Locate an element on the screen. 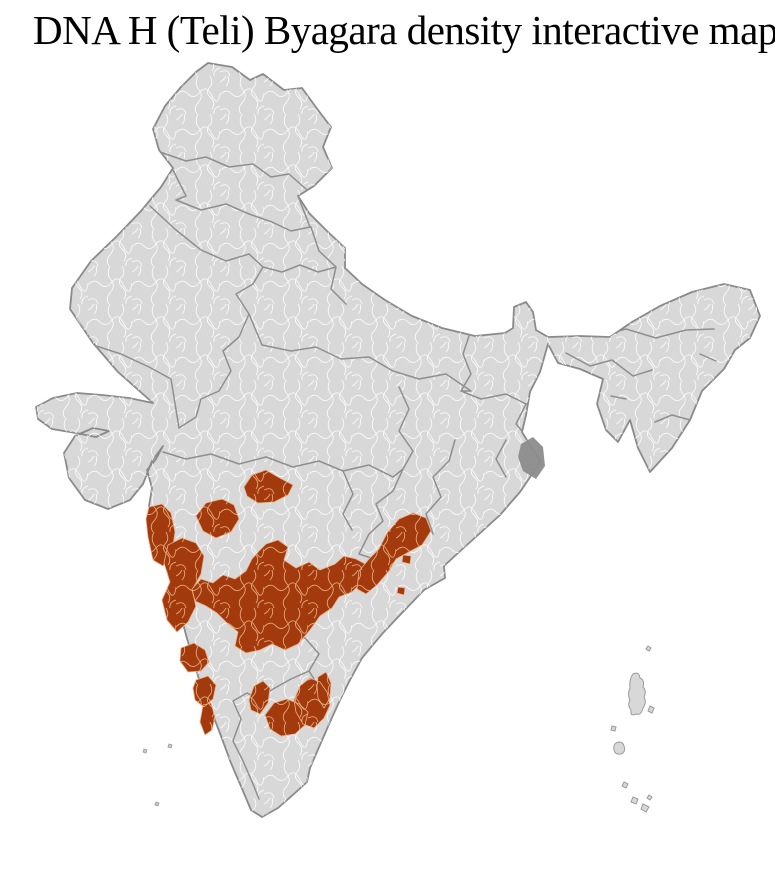 This screenshot has height=870, width=775. lakshadweep-islands is located at coordinates (157, 775).